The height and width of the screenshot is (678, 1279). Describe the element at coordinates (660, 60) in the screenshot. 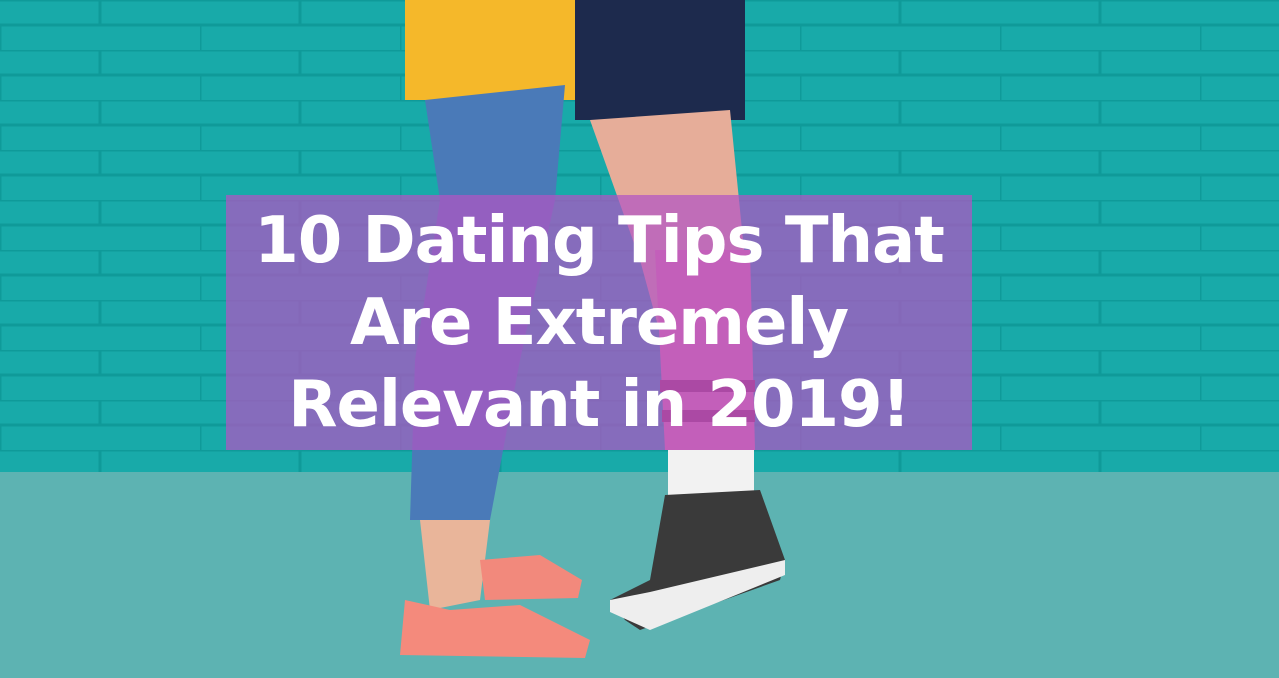

I see `denim-shorts` at that location.